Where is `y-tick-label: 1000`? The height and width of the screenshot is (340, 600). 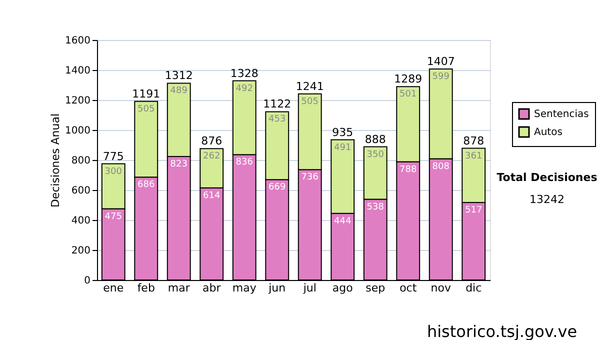 y-tick-label: 1000 is located at coordinates (77, 131).